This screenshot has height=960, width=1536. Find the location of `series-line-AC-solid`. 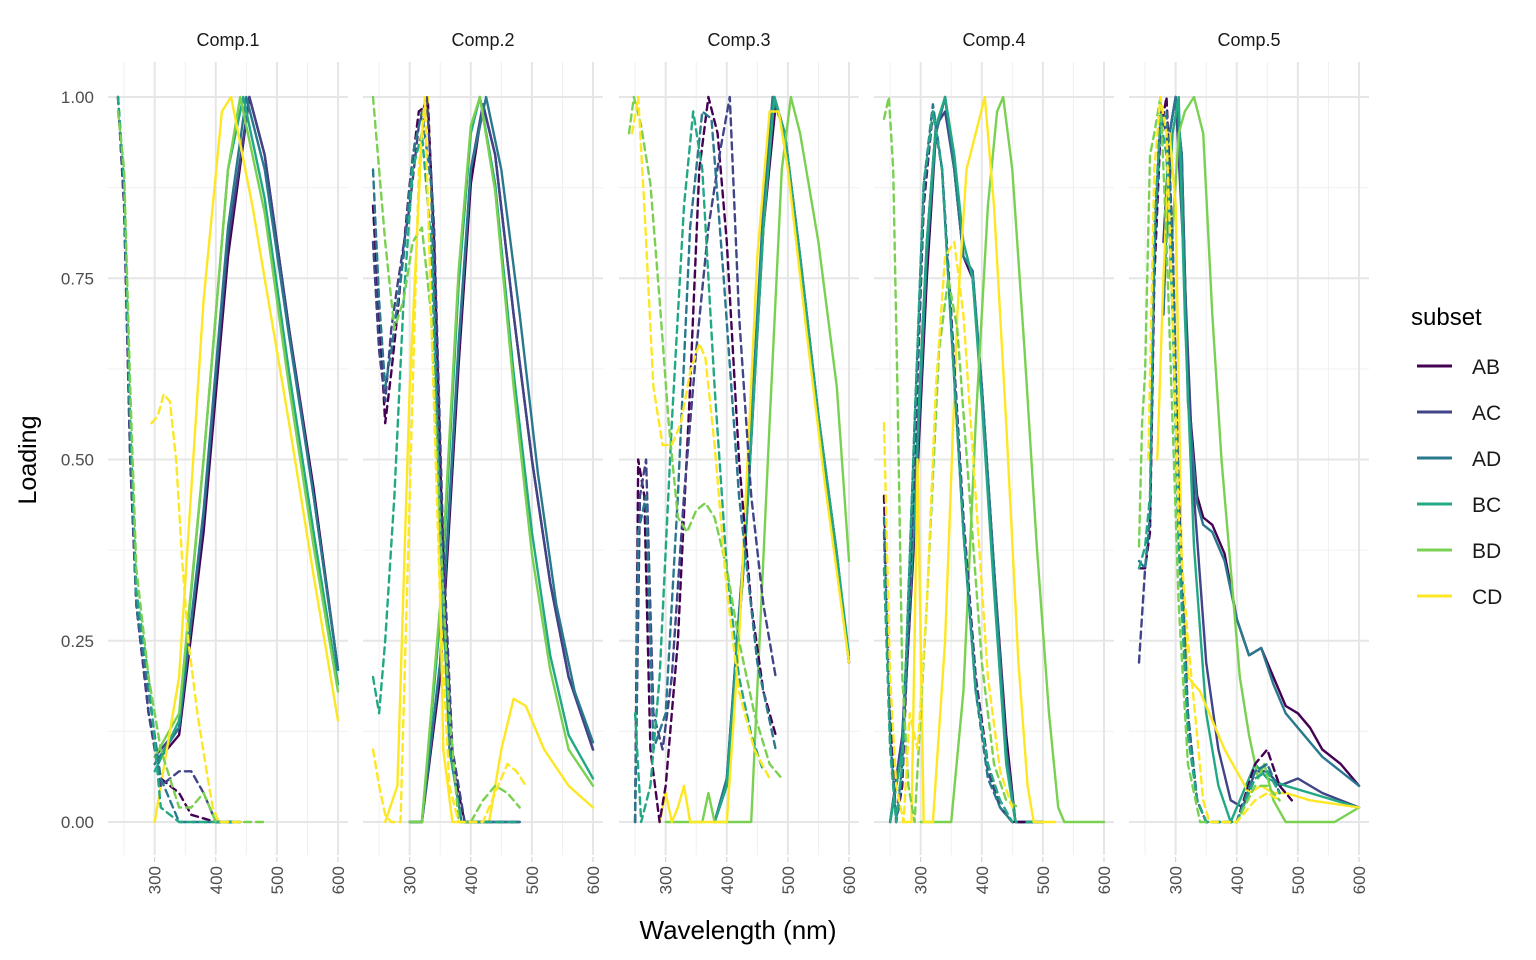

series-line-AC-solid is located at coordinates (1261, 452).